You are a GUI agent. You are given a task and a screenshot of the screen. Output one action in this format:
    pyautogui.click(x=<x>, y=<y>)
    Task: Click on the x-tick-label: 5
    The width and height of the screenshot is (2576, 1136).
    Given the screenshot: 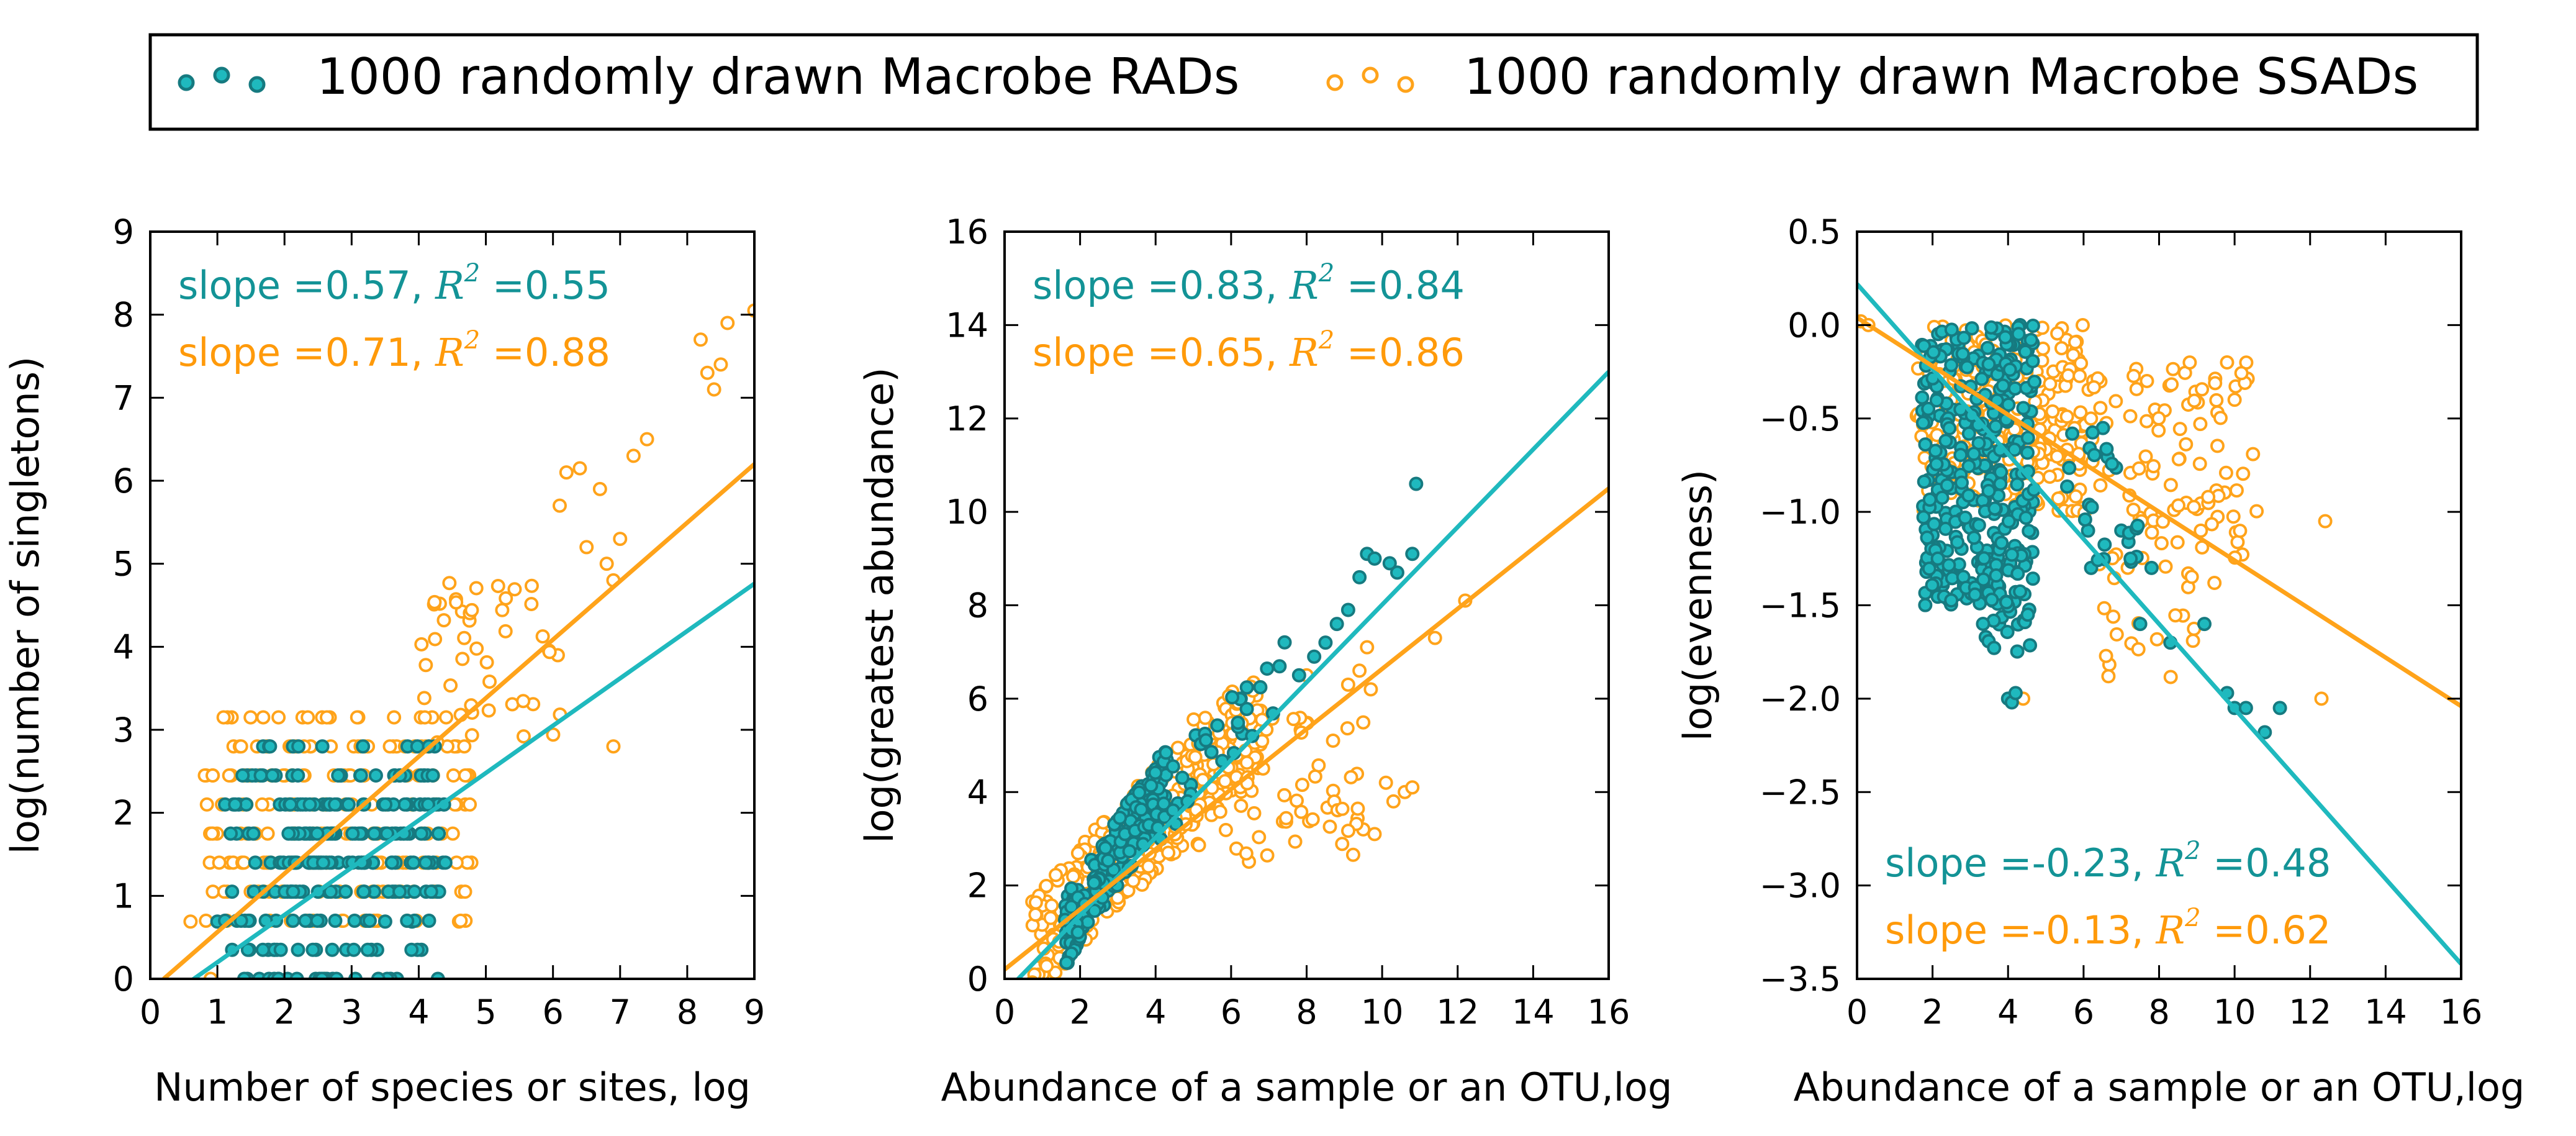 What is the action you would take?
    pyautogui.click(x=485, y=1013)
    